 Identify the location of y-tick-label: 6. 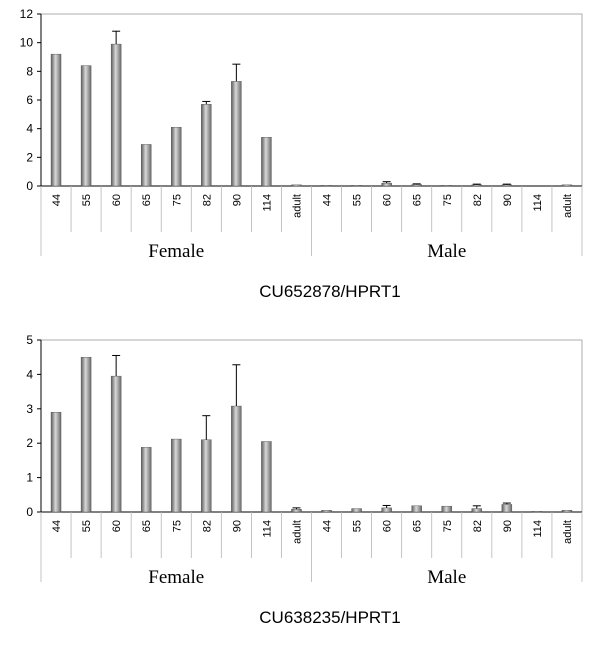
(29, 100).